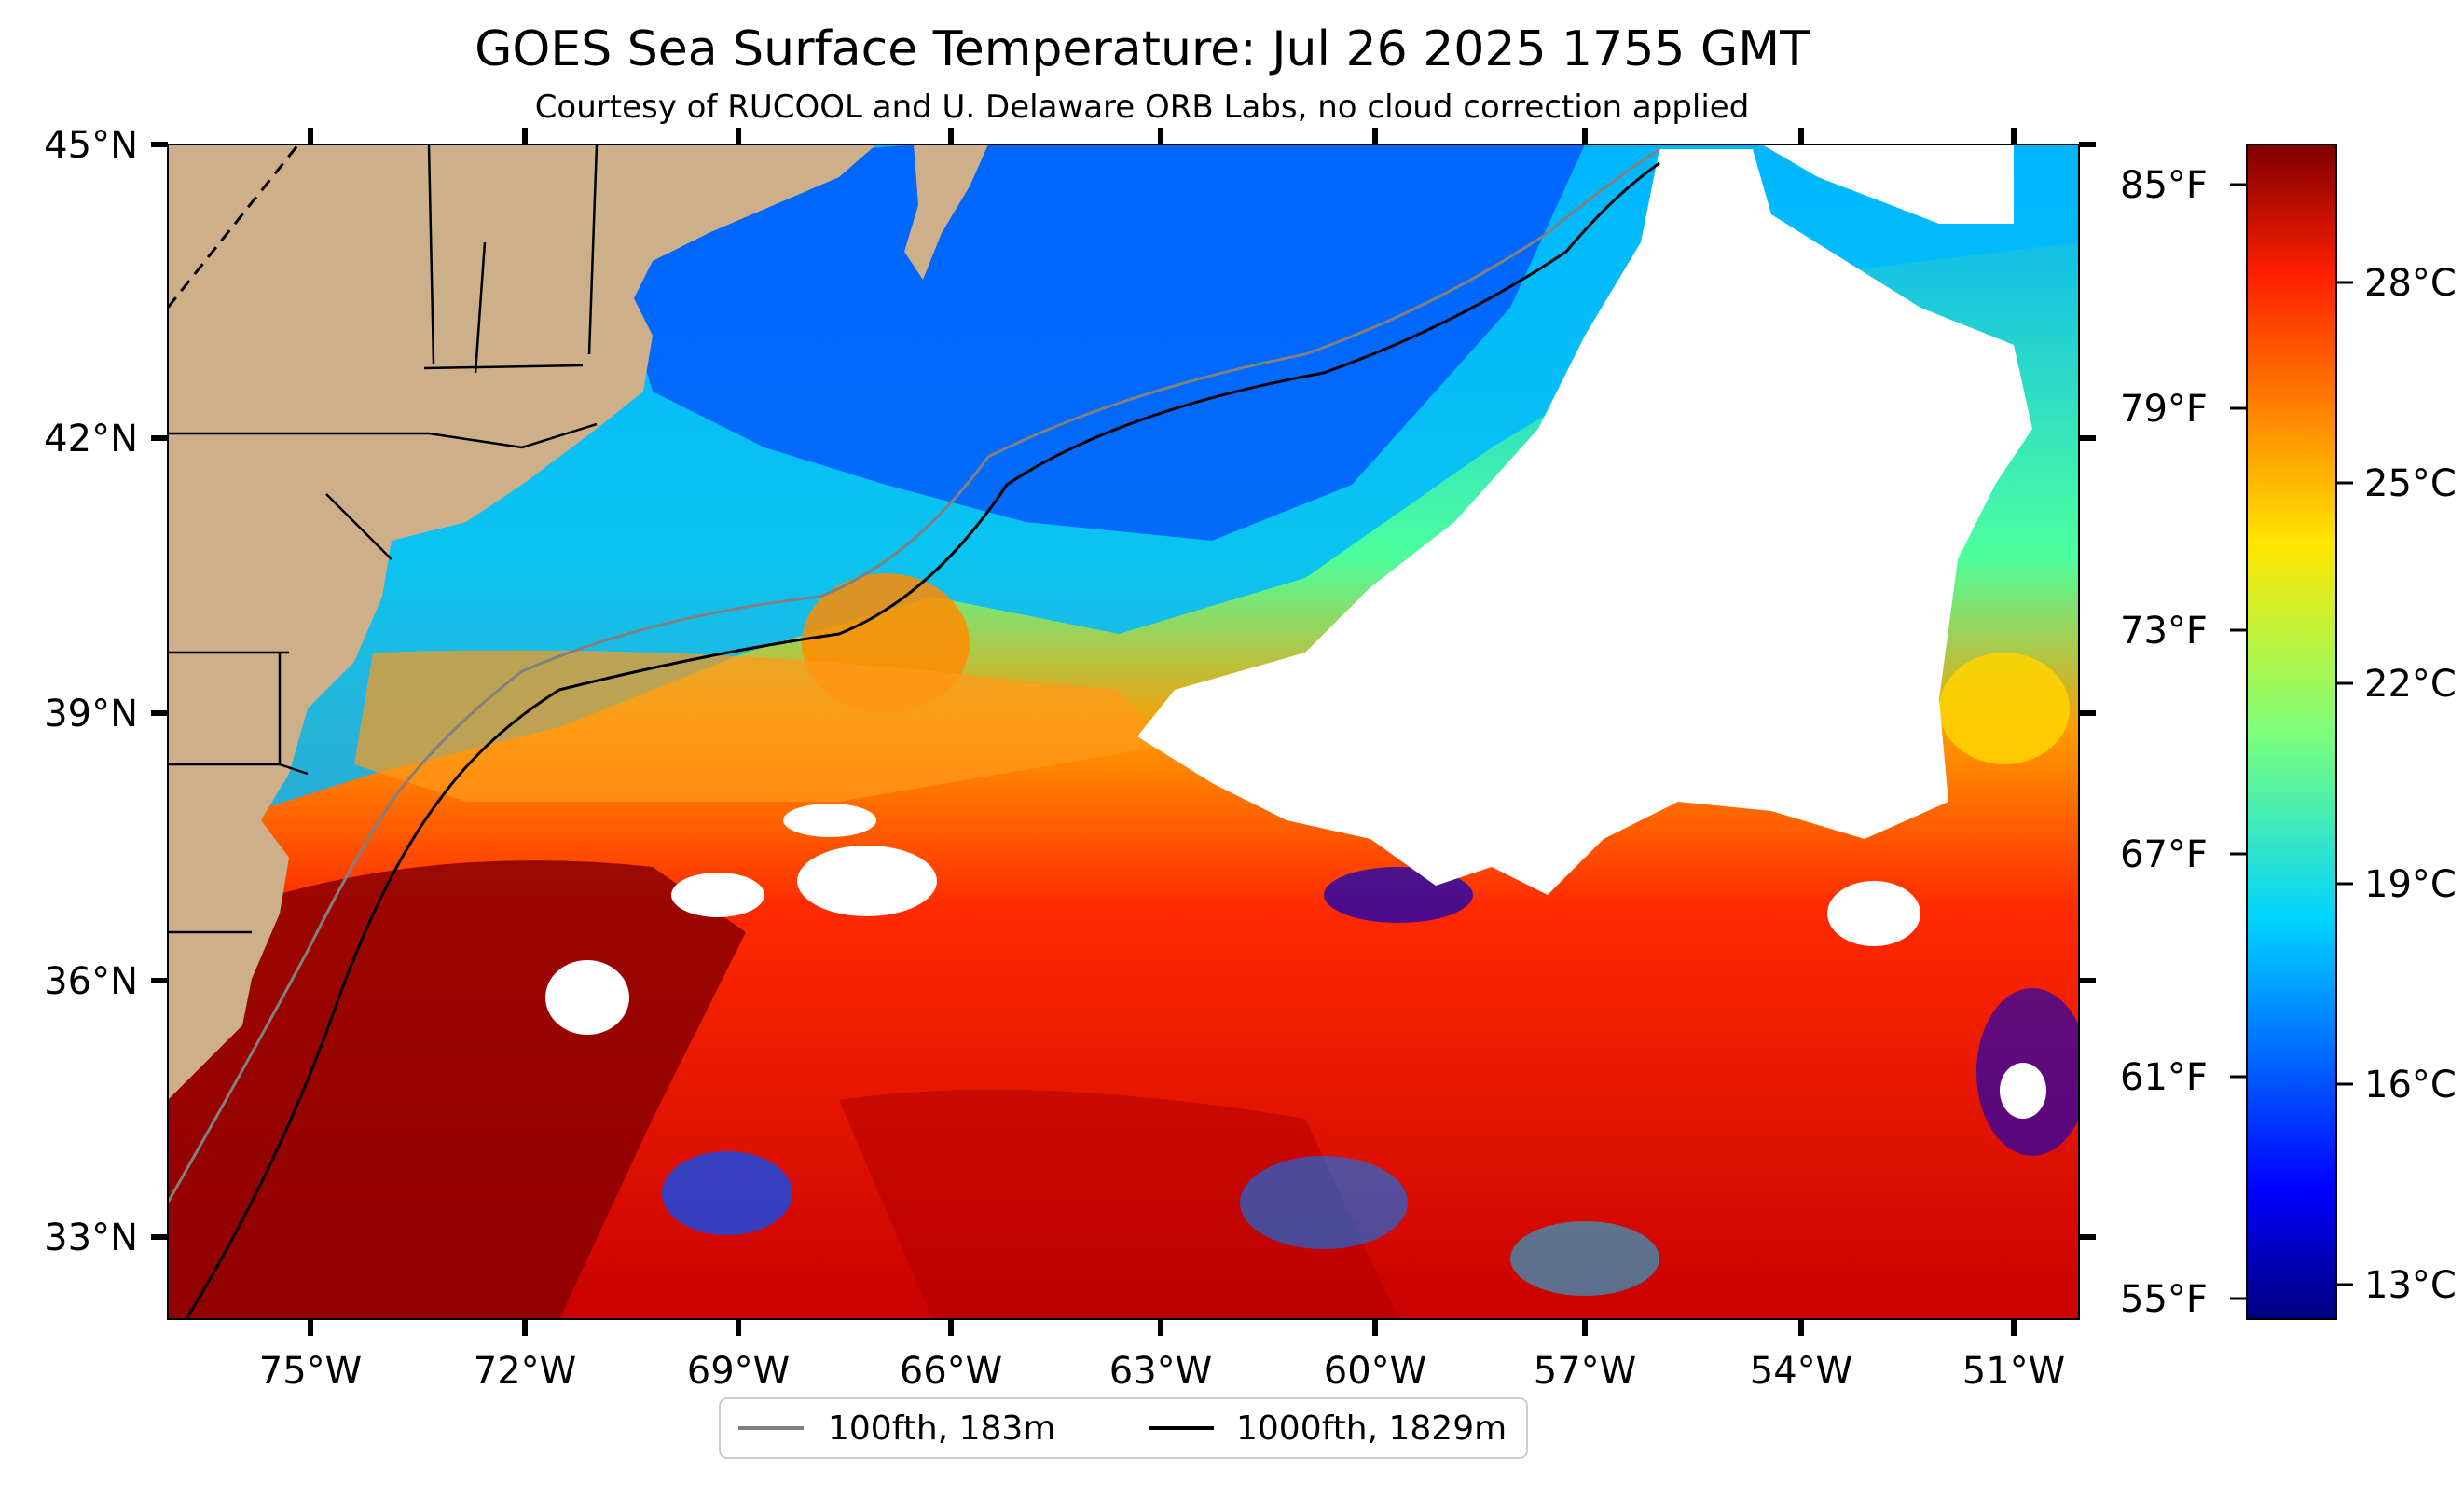  What do you see at coordinates (2164, 854) in the screenshot?
I see `fahrenheit-tick-label: 67°F` at bounding box center [2164, 854].